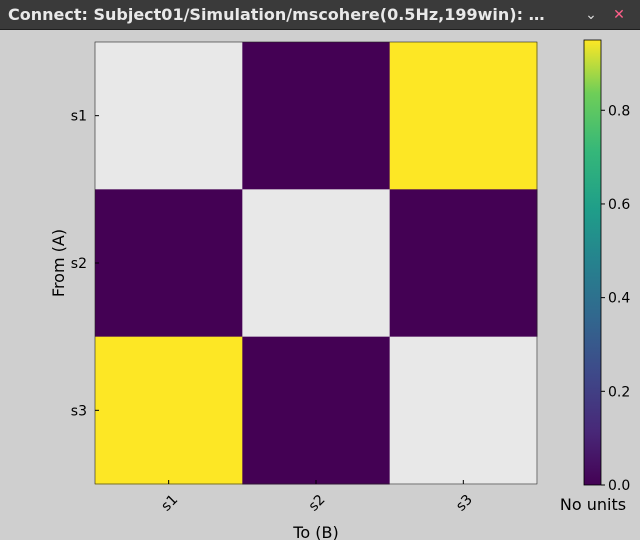  What do you see at coordinates (619, 392) in the screenshot?
I see `colorbar-tick-label: 0.2` at bounding box center [619, 392].